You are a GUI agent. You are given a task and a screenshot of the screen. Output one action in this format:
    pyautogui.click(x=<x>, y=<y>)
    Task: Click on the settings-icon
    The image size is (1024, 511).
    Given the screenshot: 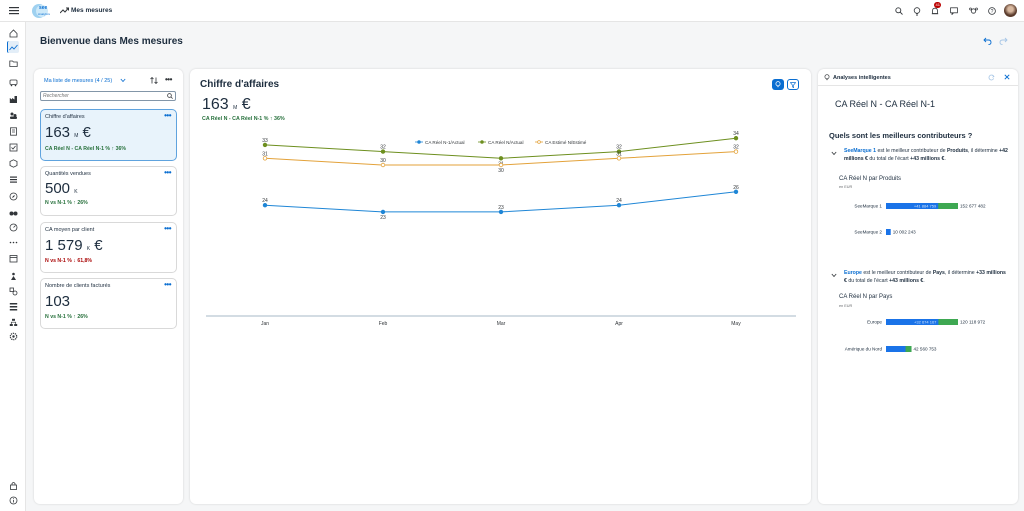 What is the action you would take?
    pyautogui.click(x=13, y=336)
    